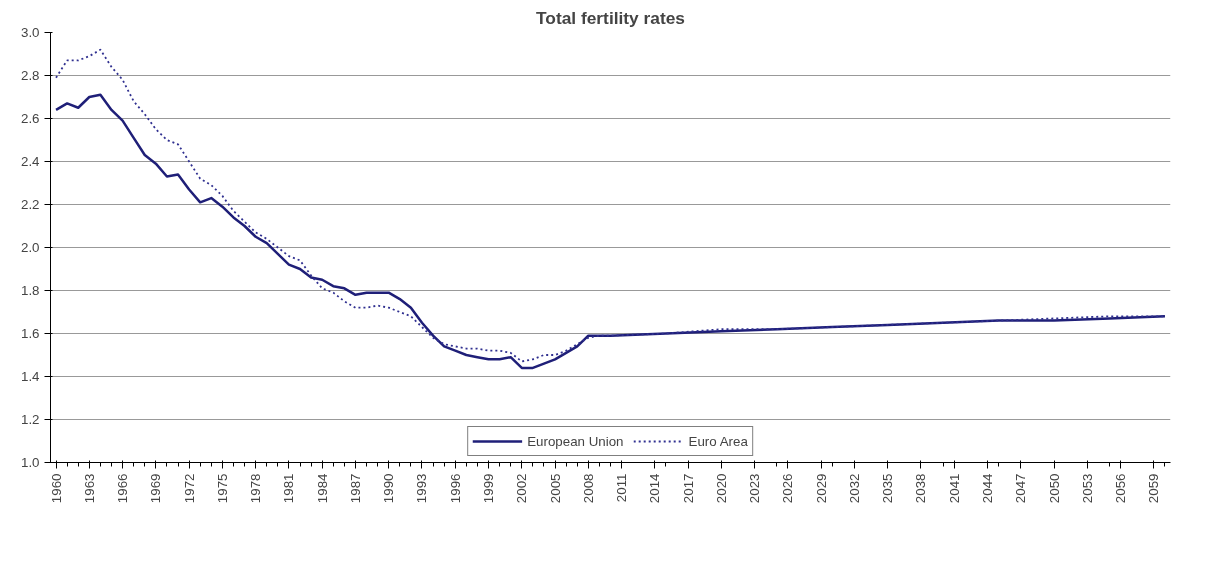  What do you see at coordinates (30, 333) in the screenshot?
I see `y-tick-label: 1.6` at bounding box center [30, 333].